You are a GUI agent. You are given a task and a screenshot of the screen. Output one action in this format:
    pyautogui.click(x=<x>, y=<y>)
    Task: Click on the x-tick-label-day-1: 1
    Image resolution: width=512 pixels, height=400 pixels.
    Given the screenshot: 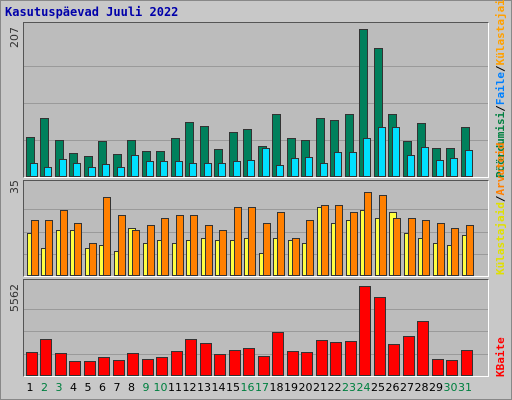 What is the action you would take?
    pyautogui.click(x=30, y=387)
    